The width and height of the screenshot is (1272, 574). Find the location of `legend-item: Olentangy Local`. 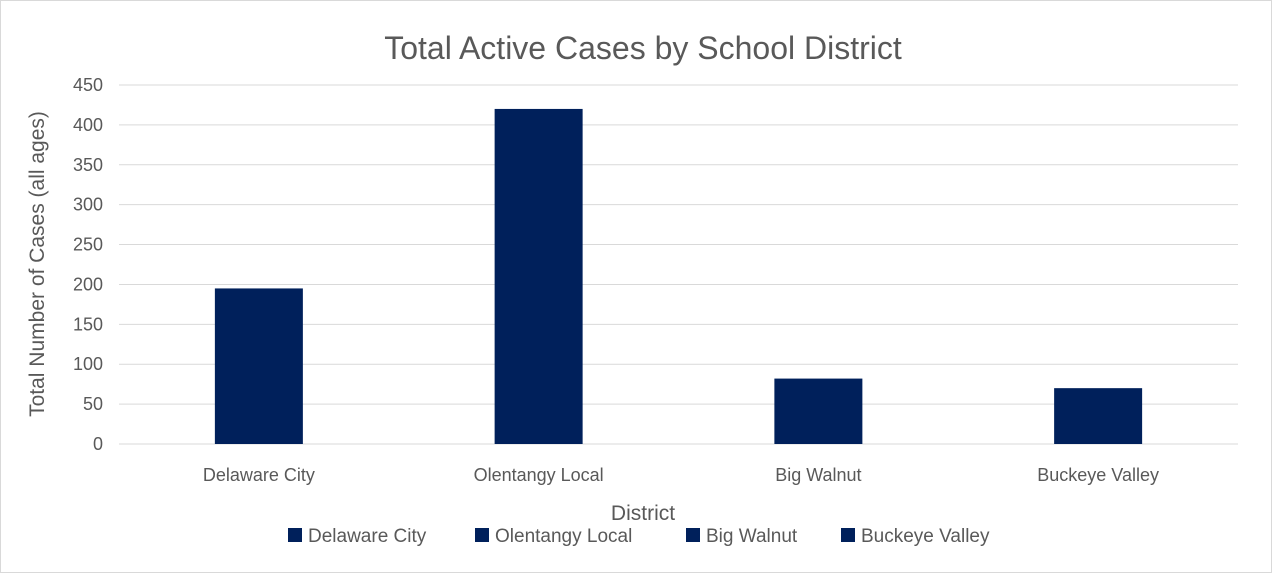

legend-item: Olentangy Local is located at coordinates (553, 536).